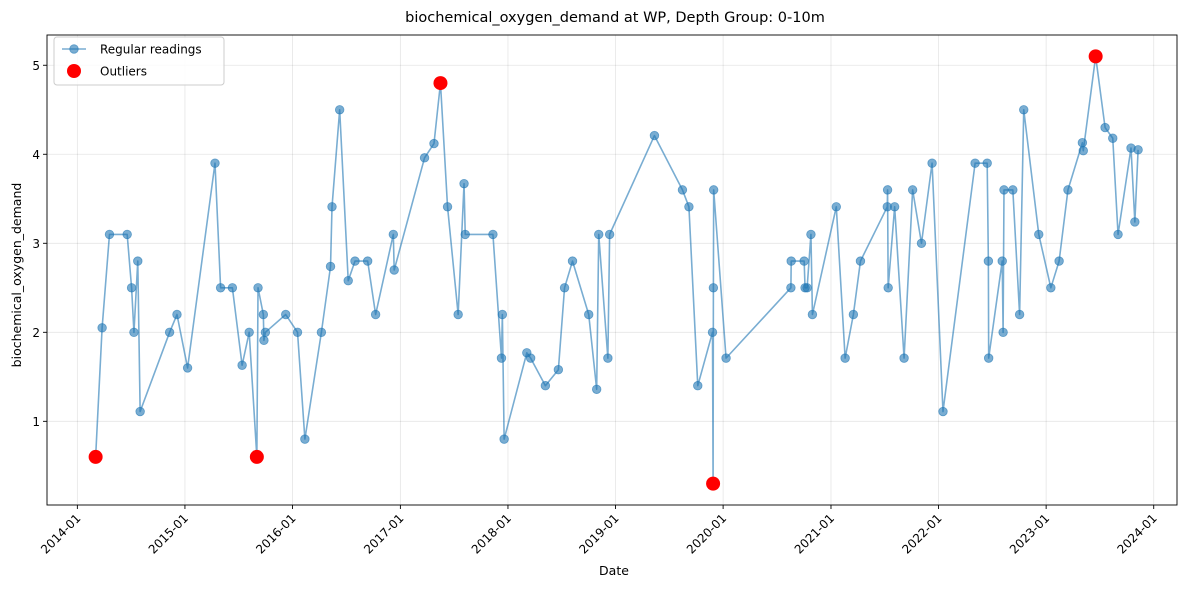 The height and width of the screenshot is (593, 1189). I want to click on y-tick-label: 1, so click(36, 422).